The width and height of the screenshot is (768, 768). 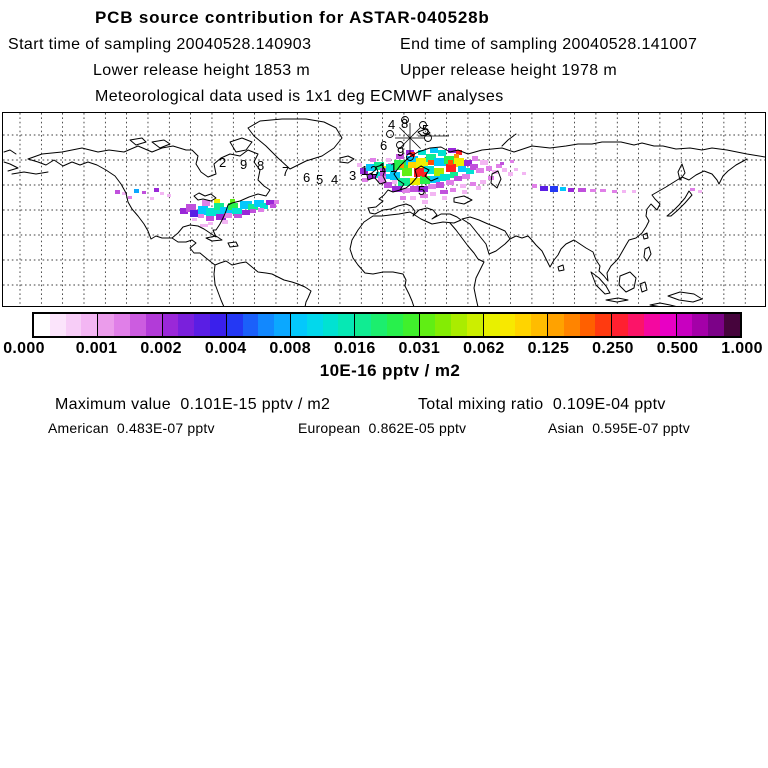 I want to click on colorbar-unit-label: 10E-16 pptv / m2, so click(x=390, y=370).